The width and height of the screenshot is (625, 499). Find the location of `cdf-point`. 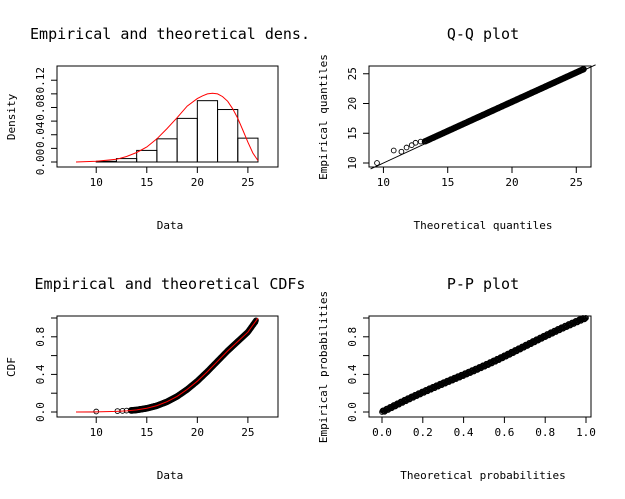

cdf-point is located at coordinates (256, 320).